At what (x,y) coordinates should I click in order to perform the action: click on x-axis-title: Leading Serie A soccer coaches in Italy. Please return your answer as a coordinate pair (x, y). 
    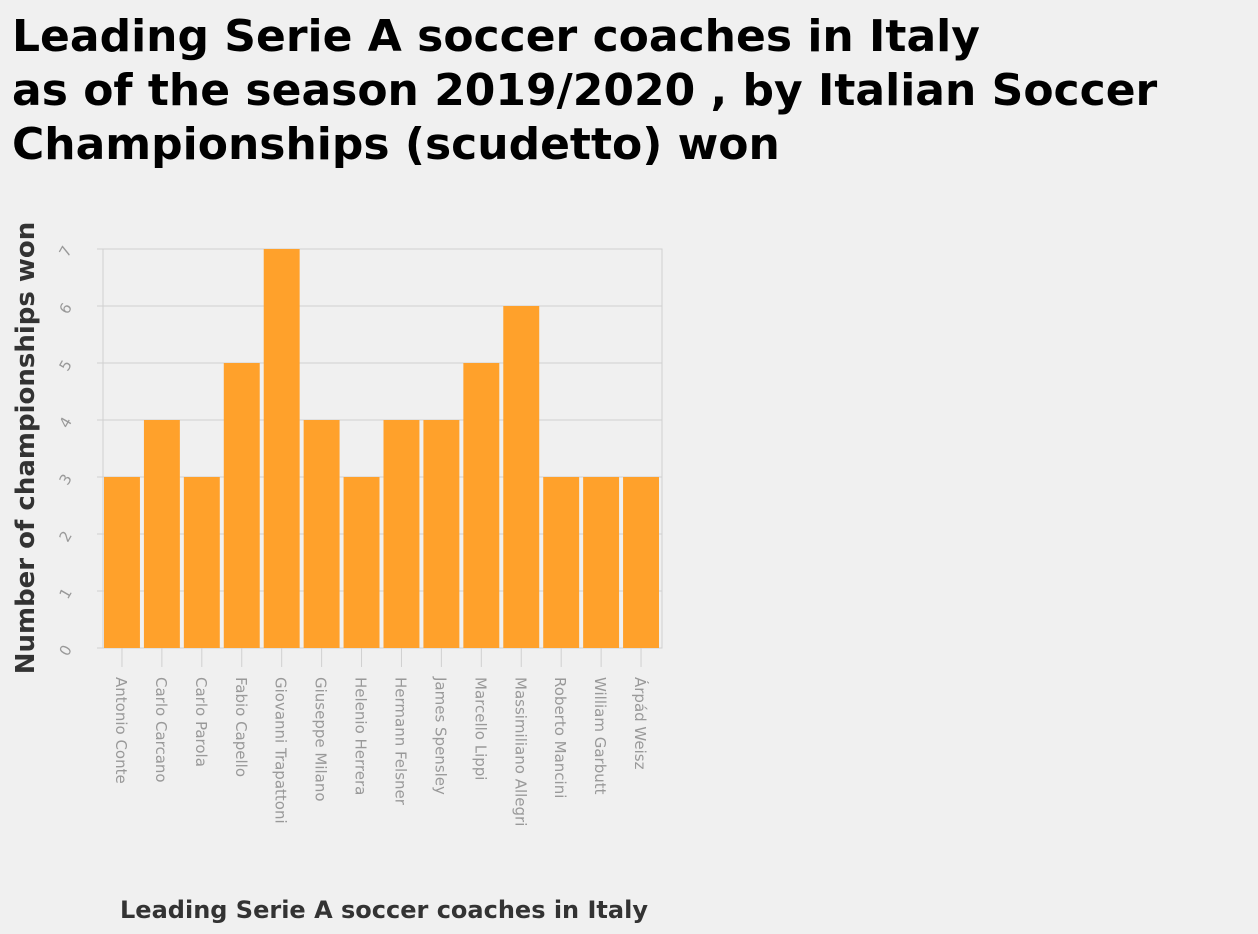
    Looking at the image, I should click on (384, 910).